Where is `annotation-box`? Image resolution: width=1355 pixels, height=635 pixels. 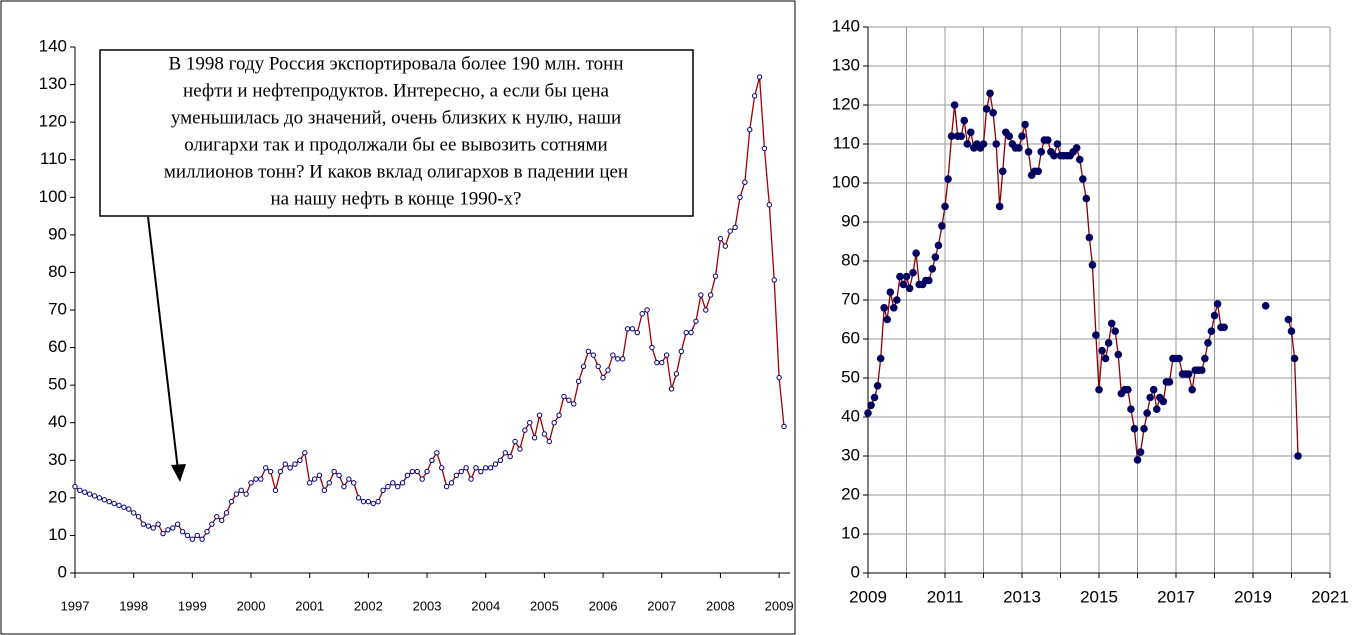
annotation-box is located at coordinates (396, 133).